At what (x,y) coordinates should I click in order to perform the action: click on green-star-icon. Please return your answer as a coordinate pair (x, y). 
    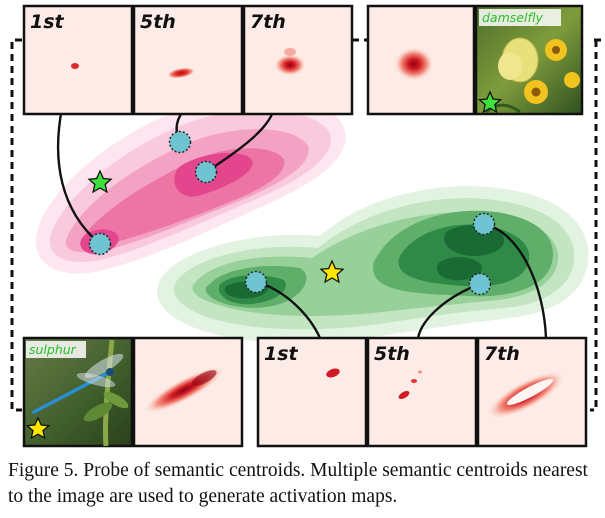
    Looking at the image, I should click on (100, 181).